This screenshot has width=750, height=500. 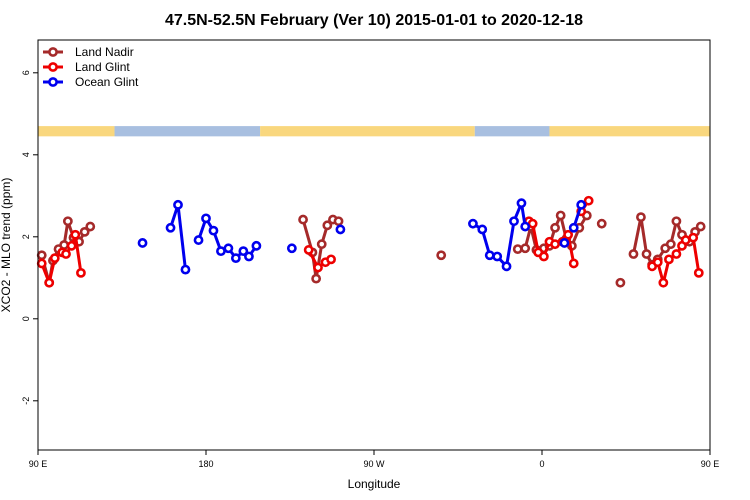 I want to click on y-axis: -2 0 2 4 6, so click(x=29, y=237).